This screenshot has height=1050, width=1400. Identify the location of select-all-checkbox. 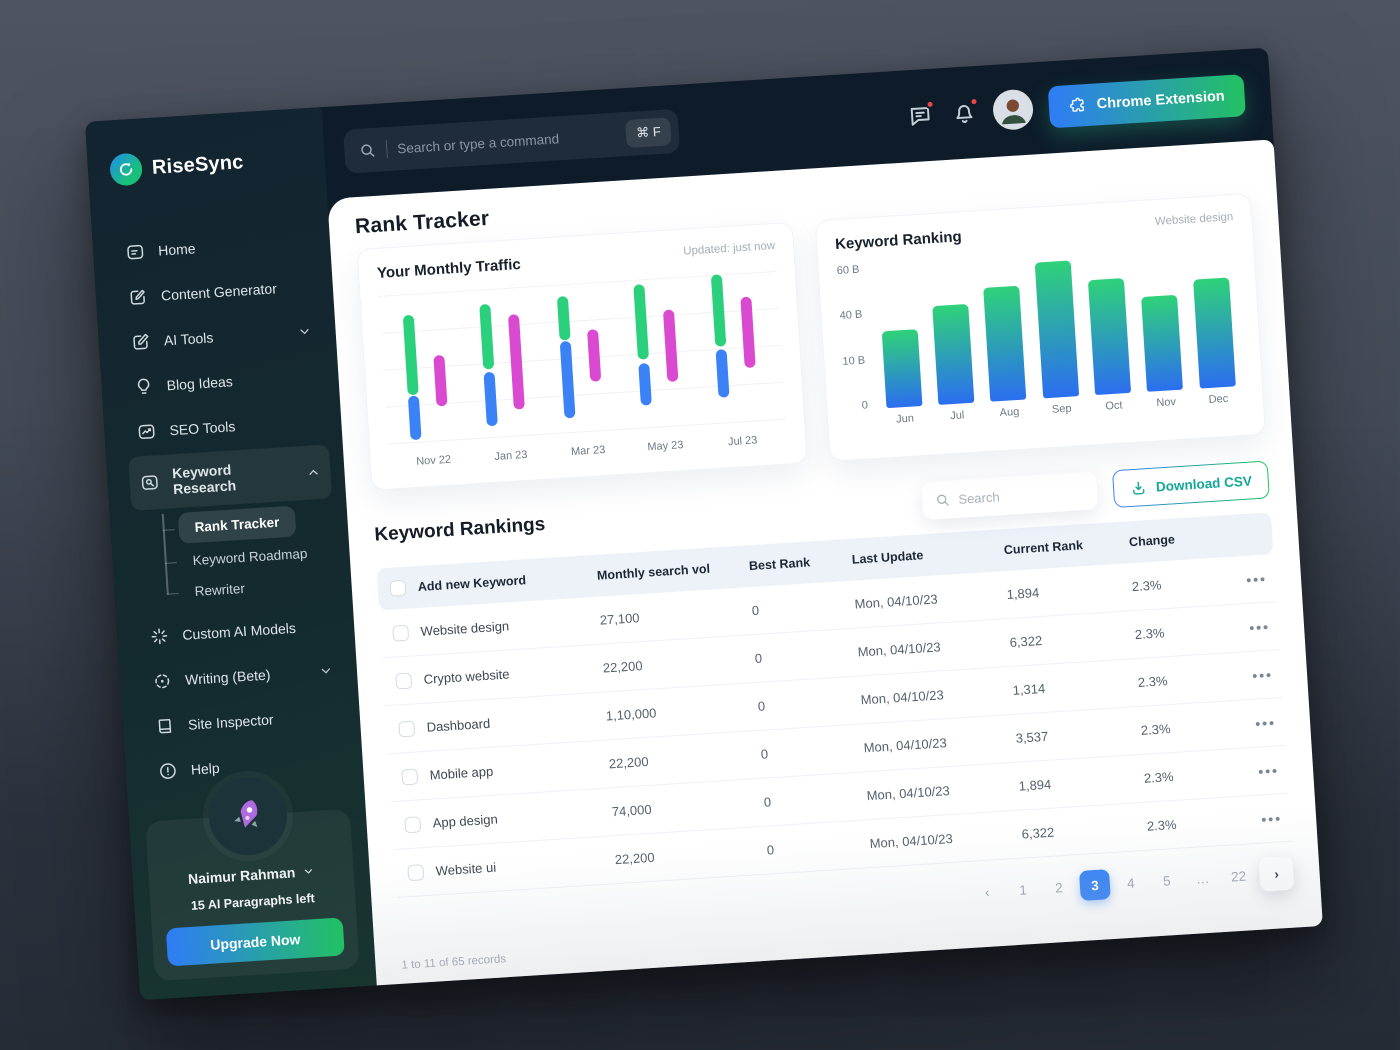
(398, 588).